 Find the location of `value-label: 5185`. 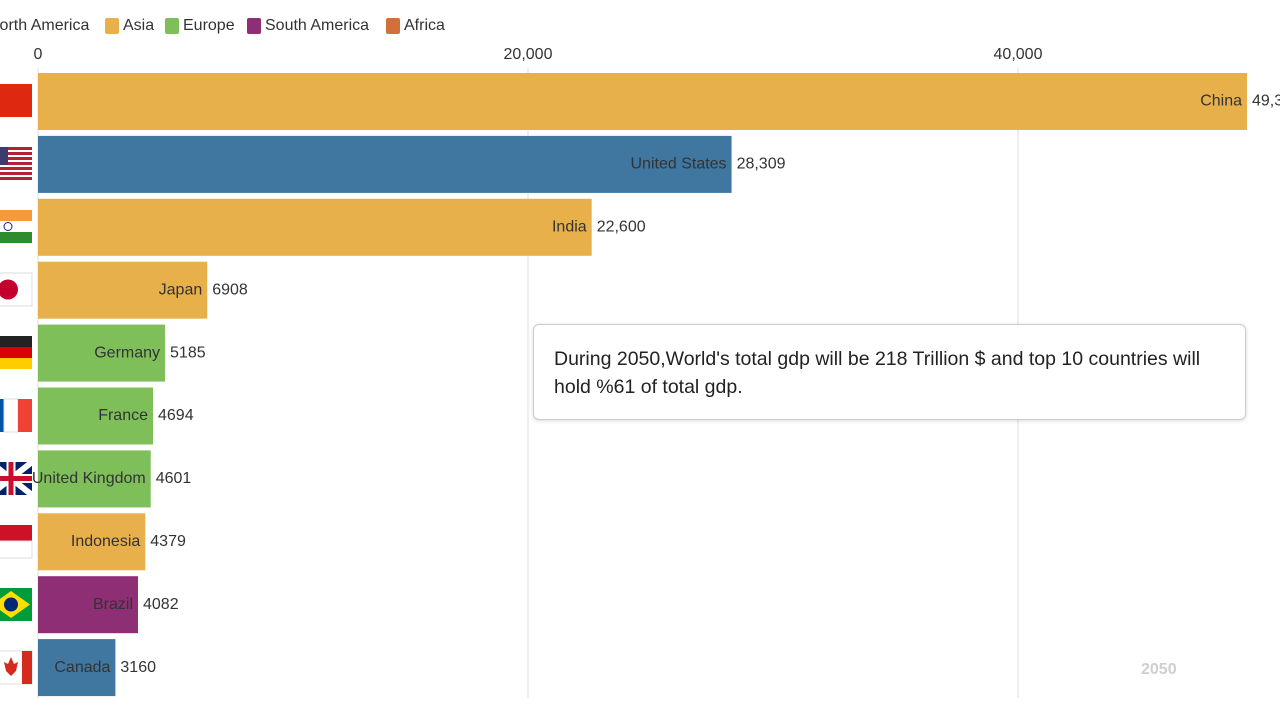

value-label: 5185 is located at coordinates (188, 352).